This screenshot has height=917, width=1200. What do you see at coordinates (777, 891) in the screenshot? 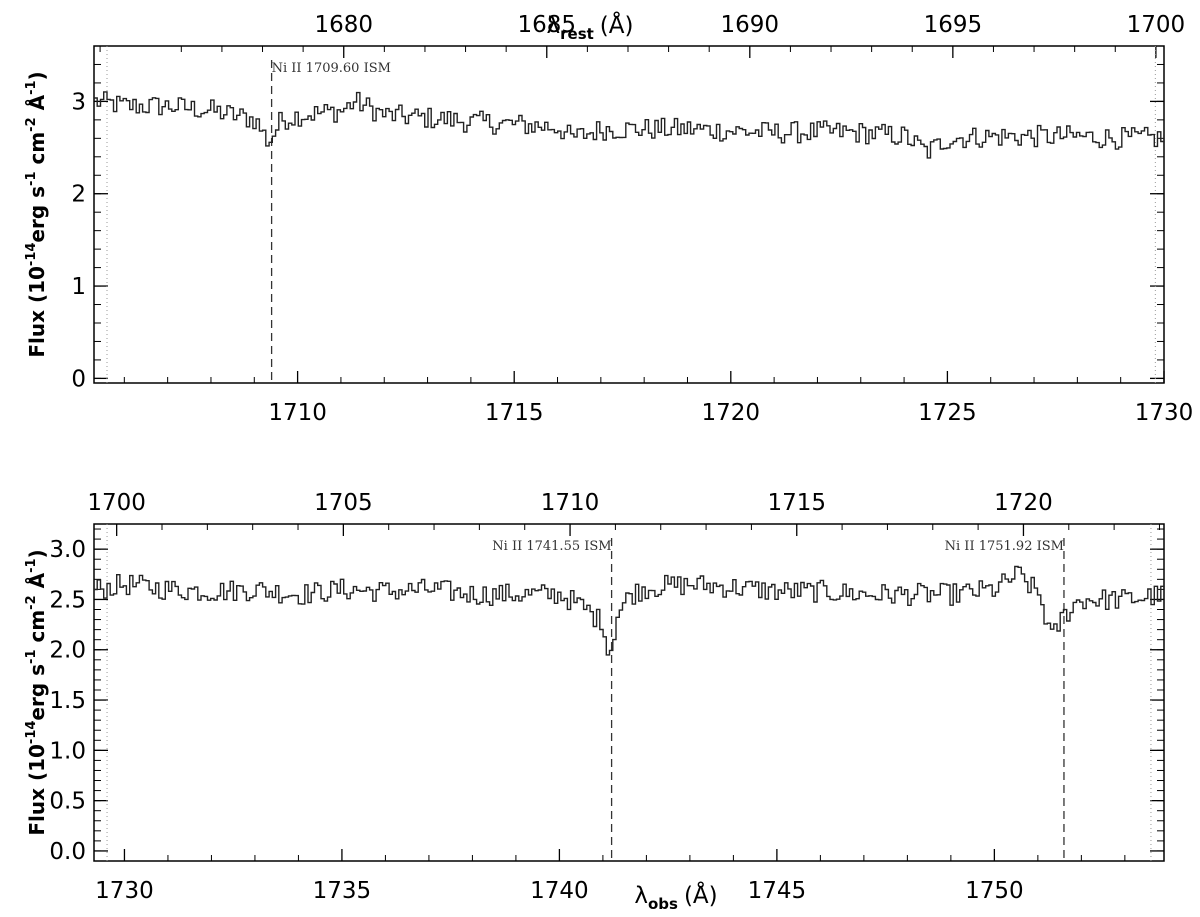
I see `x-tick-label: 1745` at bounding box center [777, 891].